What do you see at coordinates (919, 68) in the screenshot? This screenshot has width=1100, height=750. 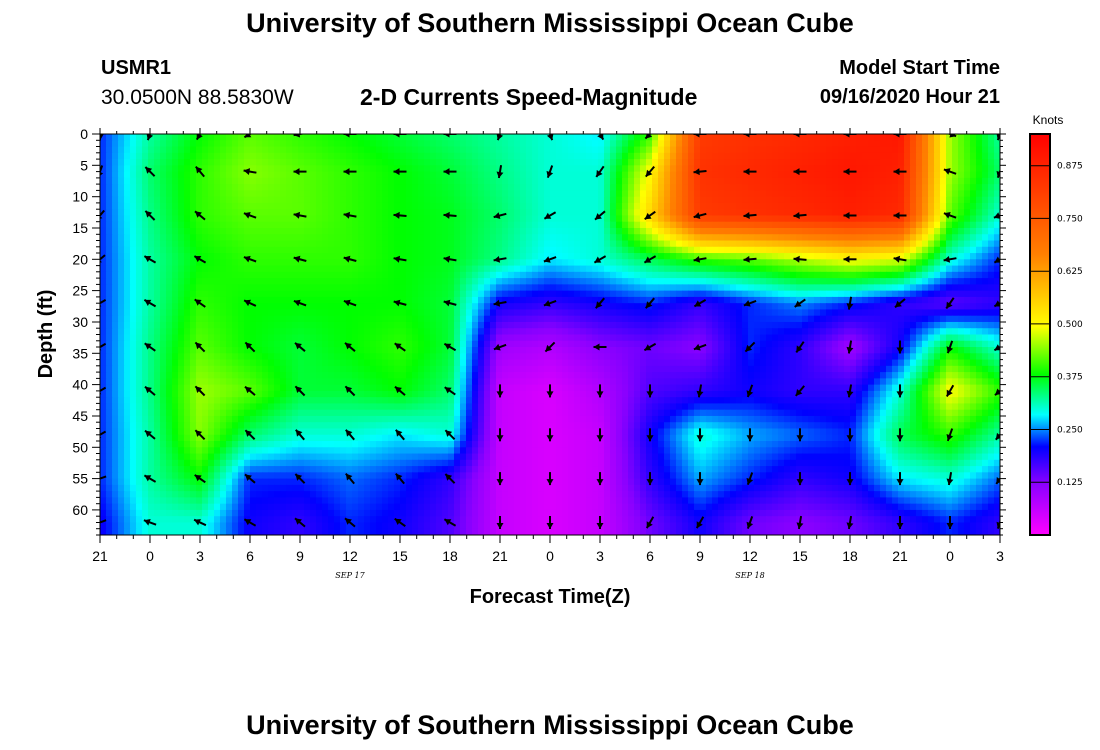 I see `model-start-label: Model Start Time` at bounding box center [919, 68].